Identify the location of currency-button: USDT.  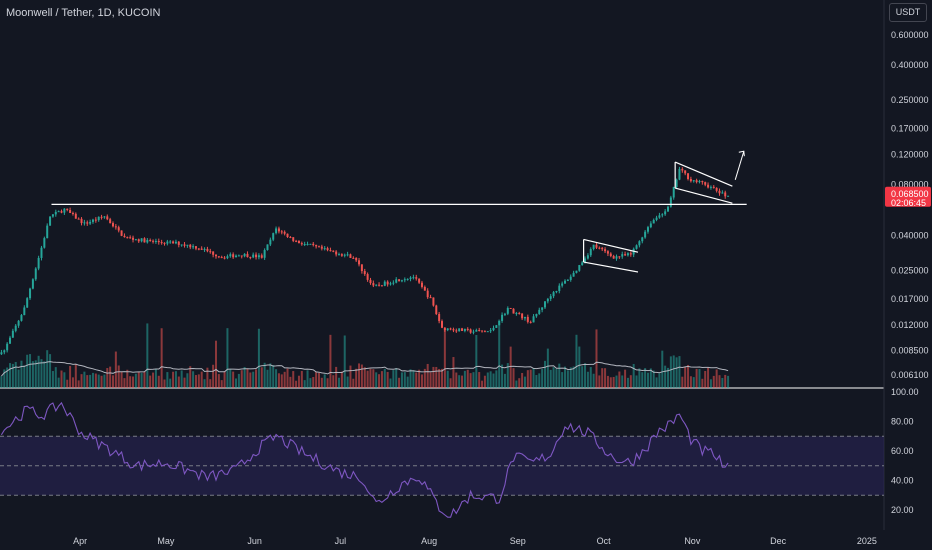
(908, 12).